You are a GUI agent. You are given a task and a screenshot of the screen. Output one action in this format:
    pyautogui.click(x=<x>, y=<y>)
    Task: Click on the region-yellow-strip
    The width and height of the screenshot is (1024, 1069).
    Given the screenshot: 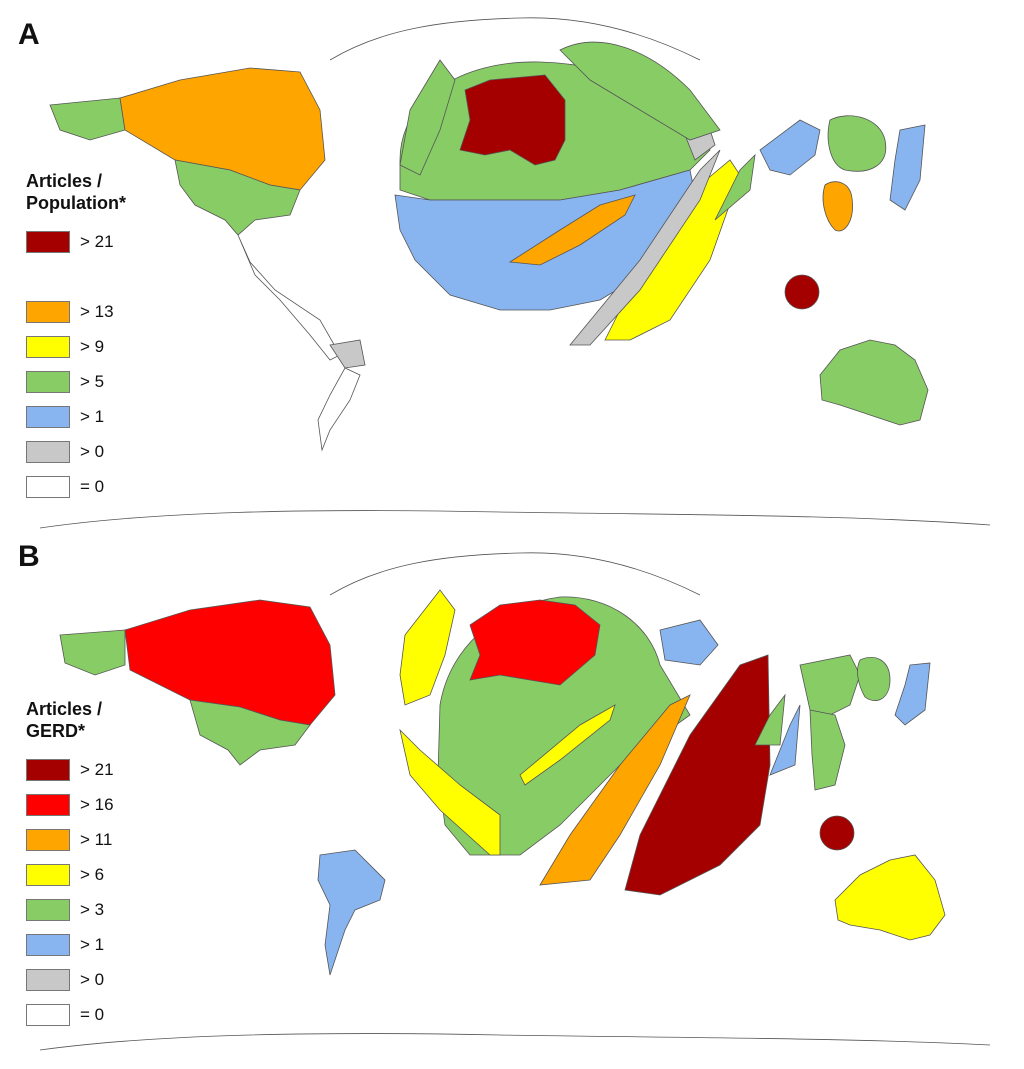 What is the action you would take?
    pyautogui.click(x=567, y=745)
    